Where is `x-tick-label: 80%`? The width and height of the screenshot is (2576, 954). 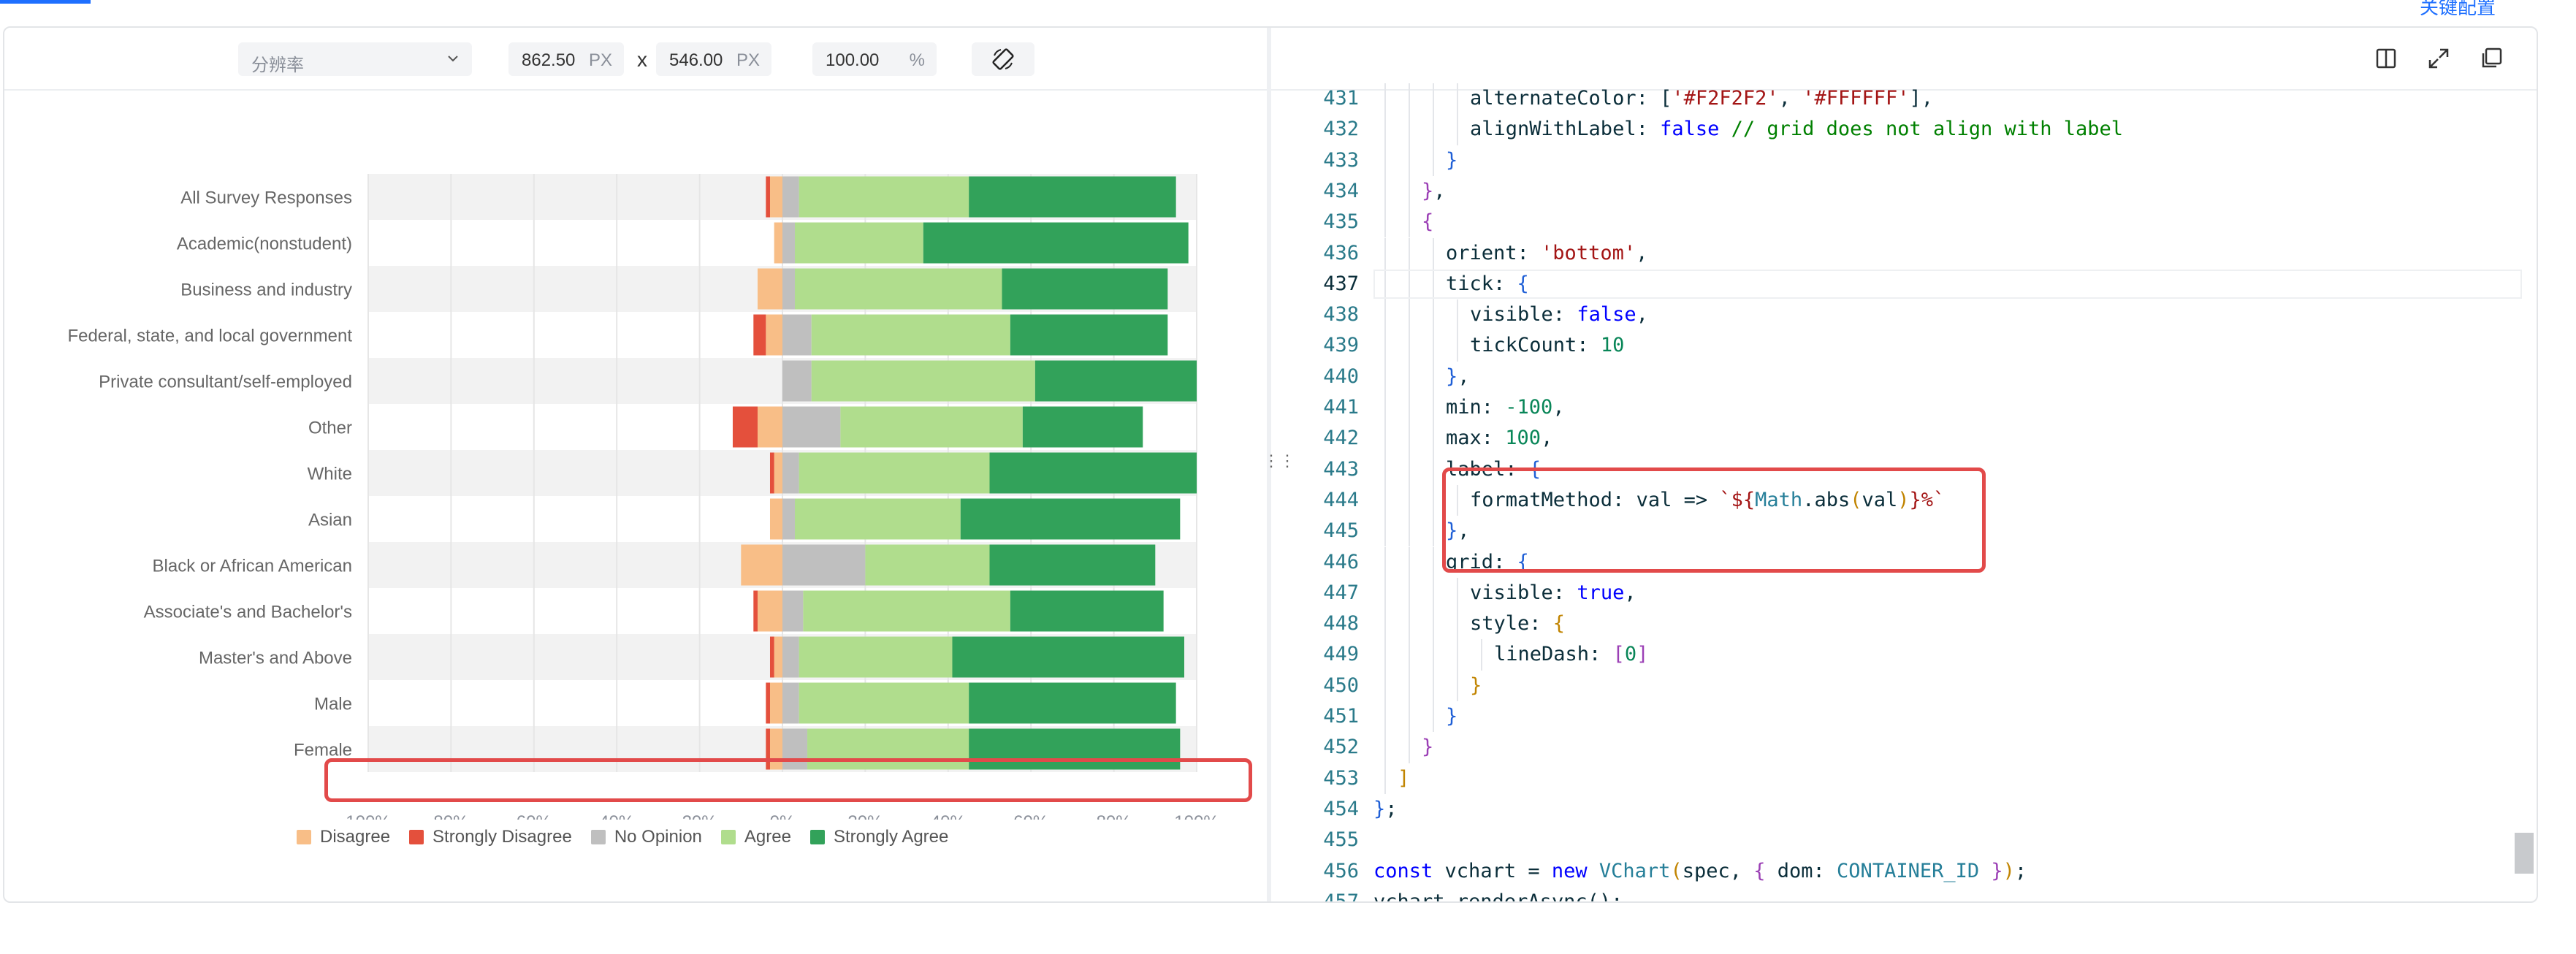
x-tick-label: 80% is located at coordinates (450, 816).